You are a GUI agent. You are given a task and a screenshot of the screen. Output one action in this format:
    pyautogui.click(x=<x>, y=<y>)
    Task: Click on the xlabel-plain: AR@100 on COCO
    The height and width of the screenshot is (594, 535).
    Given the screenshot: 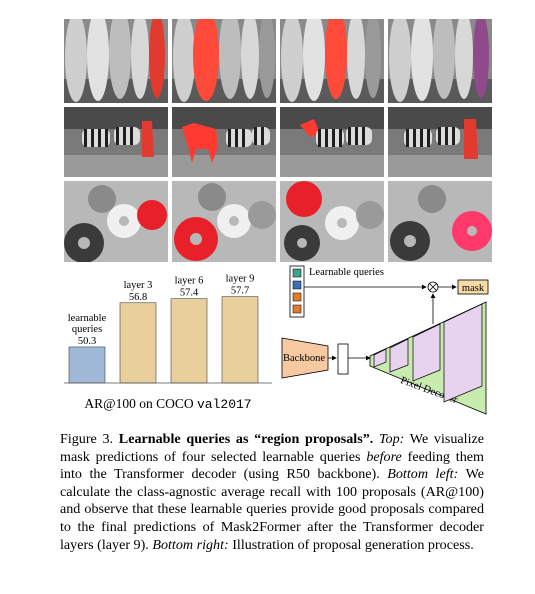 What is the action you would take?
    pyautogui.click(x=140, y=403)
    